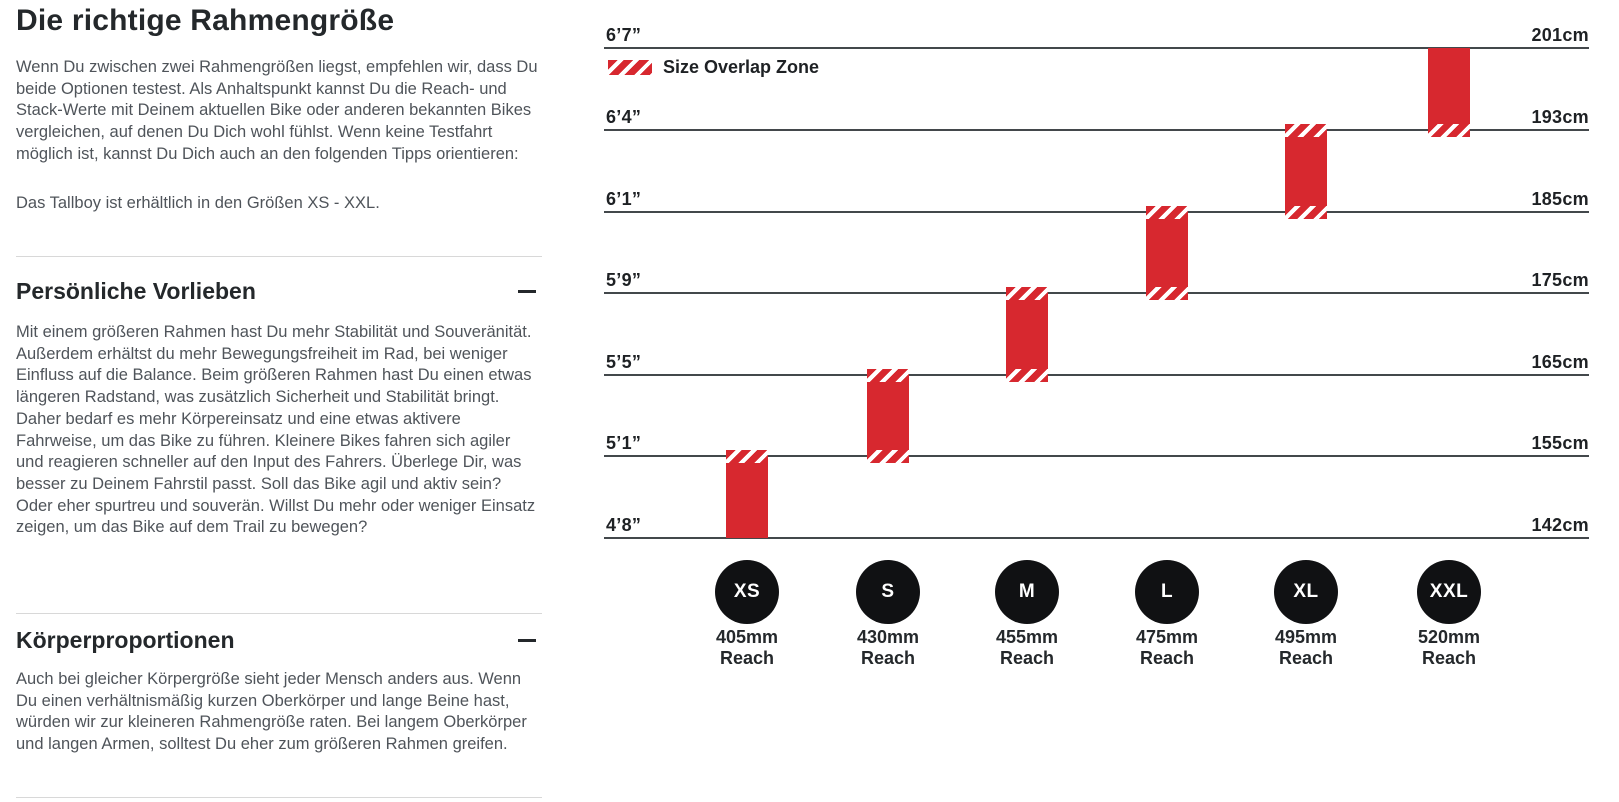  I want to click on size-bar-xxl, so click(1449, 92).